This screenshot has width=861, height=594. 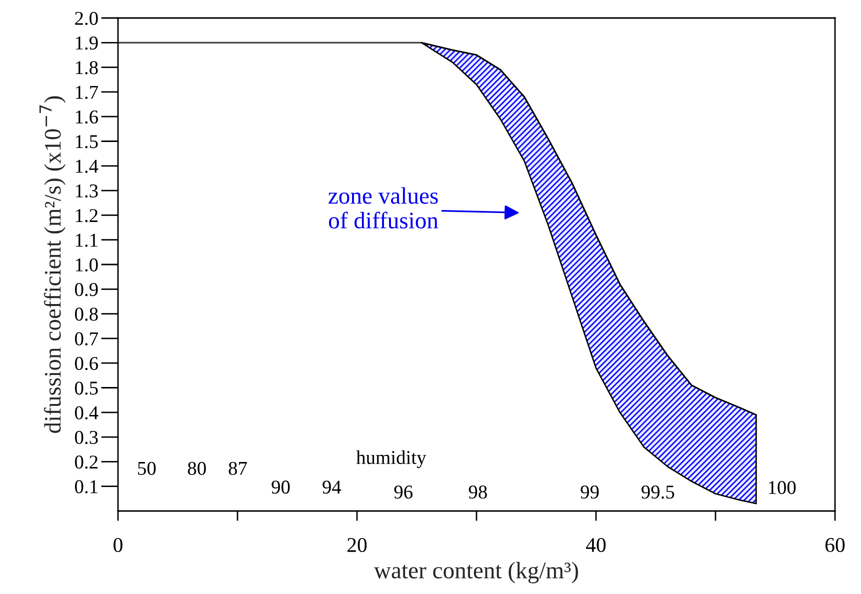 What do you see at coordinates (589, 492) in the screenshot?
I see `annotation: 99` at bounding box center [589, 492].